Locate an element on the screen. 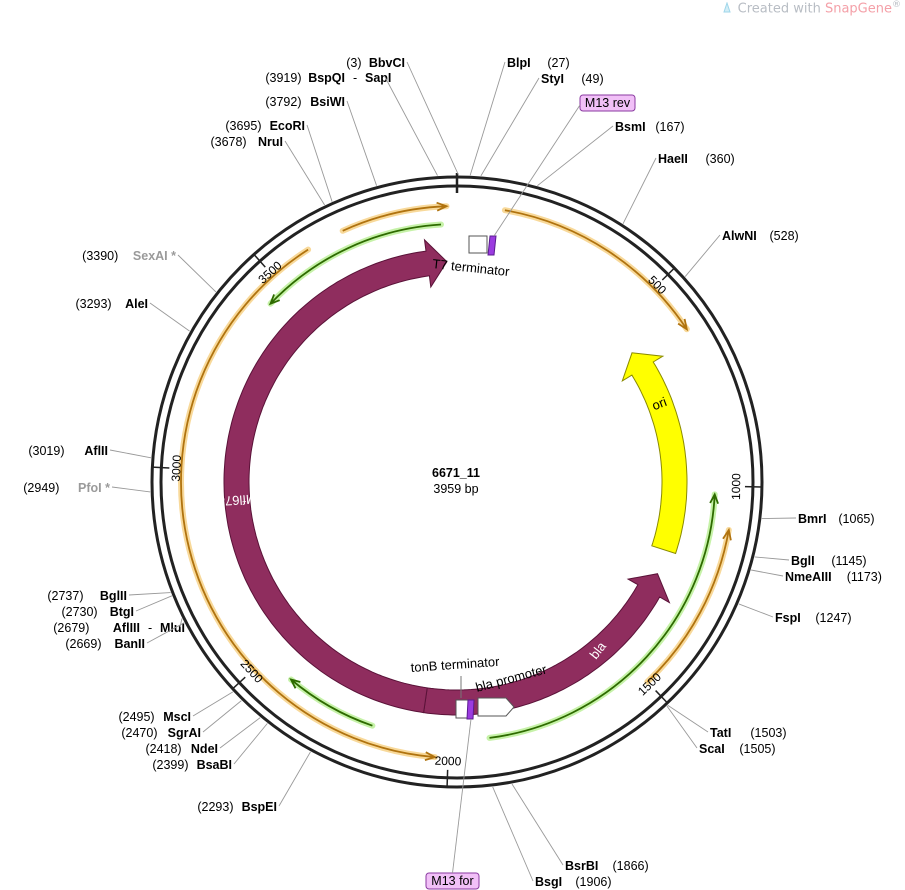 This screenshot has width=905, height=890. enzyme-position: (3678) is located at coordinates (228, 142).